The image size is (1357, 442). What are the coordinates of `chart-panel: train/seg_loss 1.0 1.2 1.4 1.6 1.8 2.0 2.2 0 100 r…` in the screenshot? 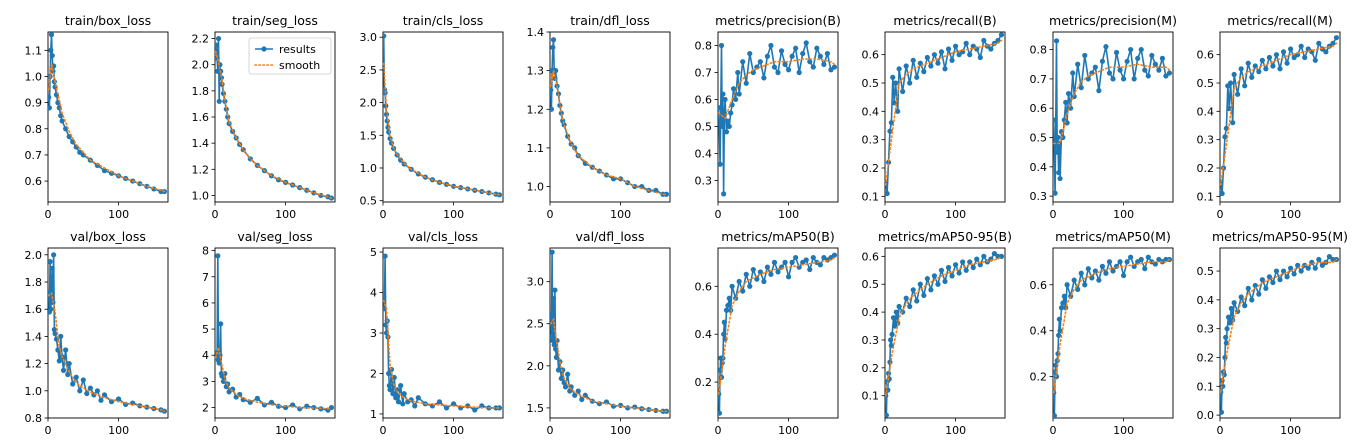 It's located at (264, 117).